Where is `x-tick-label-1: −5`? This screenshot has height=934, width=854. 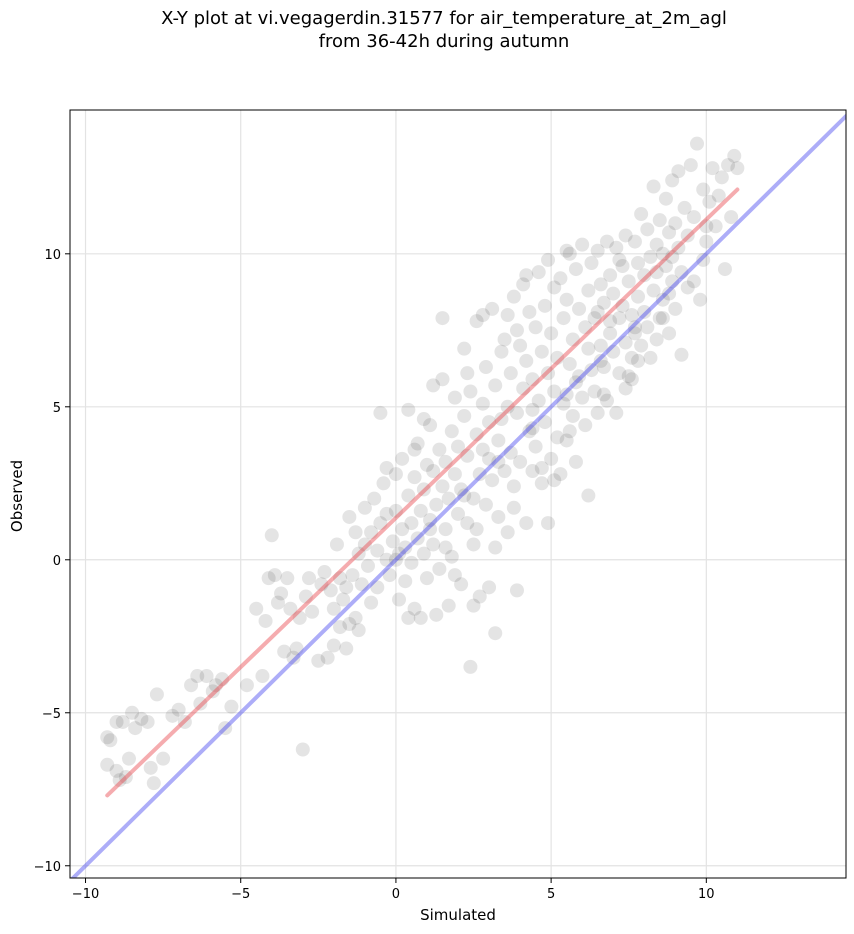 x-tick-label-1: −5 is located at coordinates (240, 894).